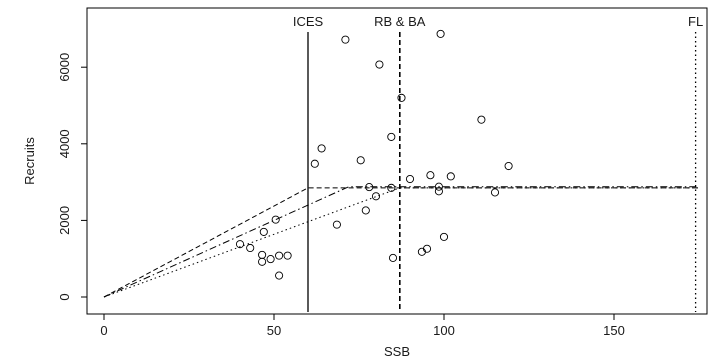  Describe the element at coordinates (274, 330) in the screenshot. I see `x-tick-label: 50` at that location.